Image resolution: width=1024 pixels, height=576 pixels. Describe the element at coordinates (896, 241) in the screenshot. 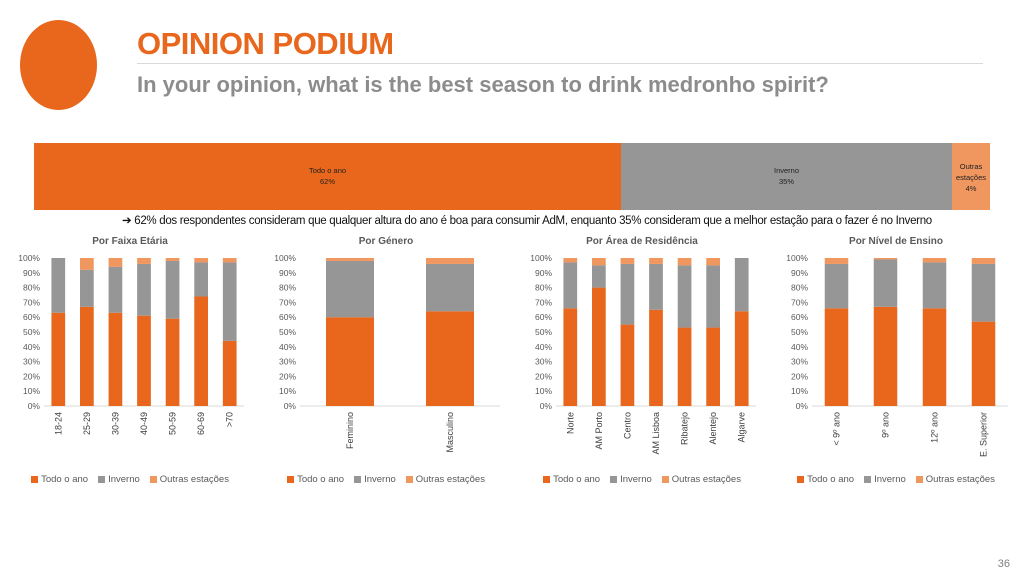

I see `chart-title: Por Nível de Ensino` at that location.